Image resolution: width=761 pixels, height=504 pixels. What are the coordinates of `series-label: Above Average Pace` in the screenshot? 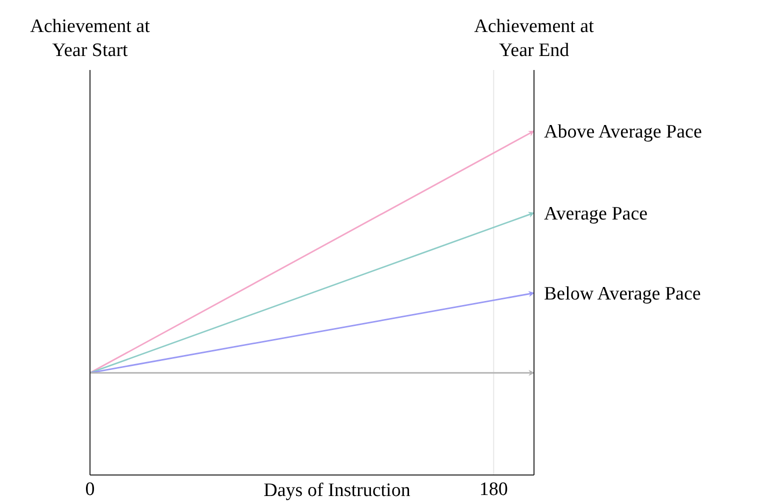 It's located at (623, 132).